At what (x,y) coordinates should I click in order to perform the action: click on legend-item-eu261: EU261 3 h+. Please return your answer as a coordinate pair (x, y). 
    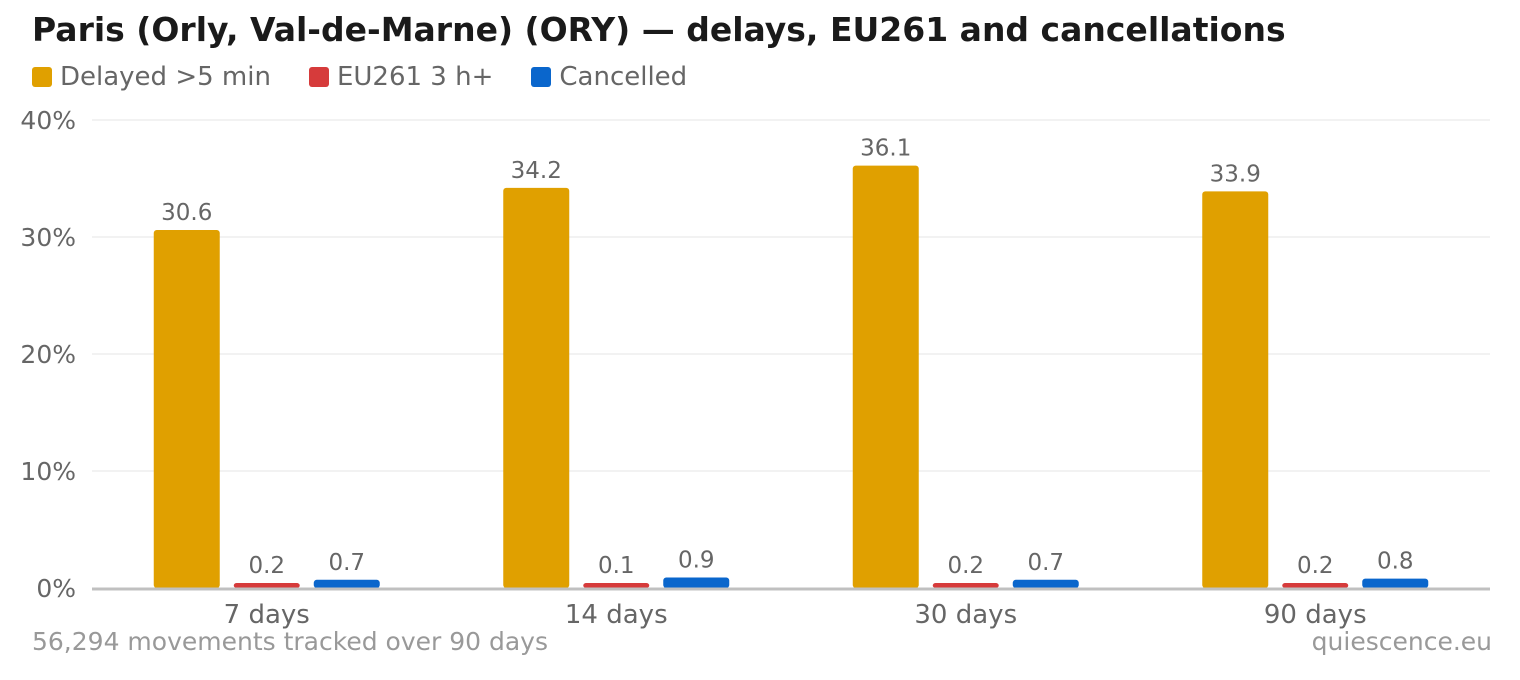
    Looking at the image, I should click on (401, 77).